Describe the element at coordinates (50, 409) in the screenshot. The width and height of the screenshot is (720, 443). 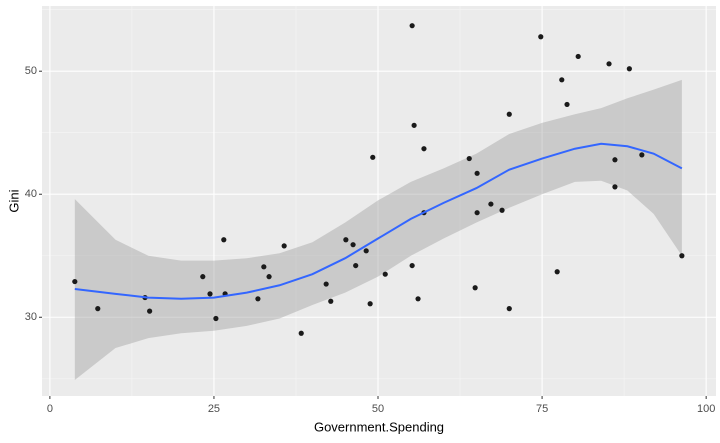
I see `x-tick-label: 0` at that location.